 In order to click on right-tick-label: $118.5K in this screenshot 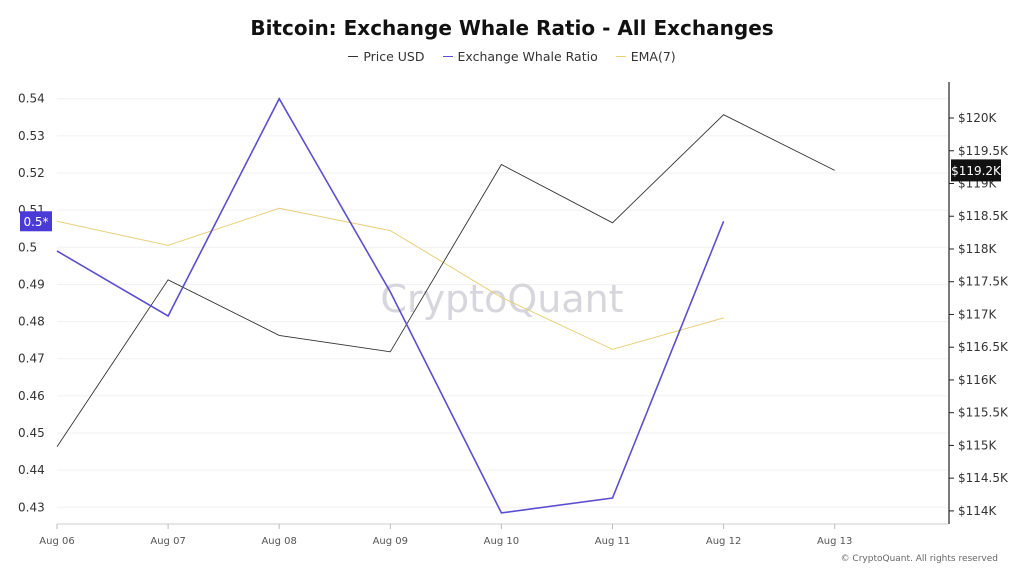, I will do `click(983, 216)`.